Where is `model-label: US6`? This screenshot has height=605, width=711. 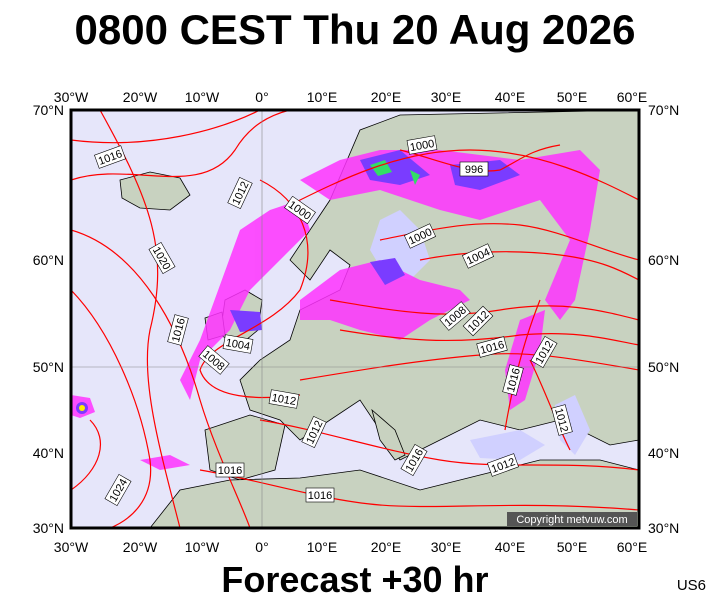 model-label: US6 is located at coordinates (691, 585).